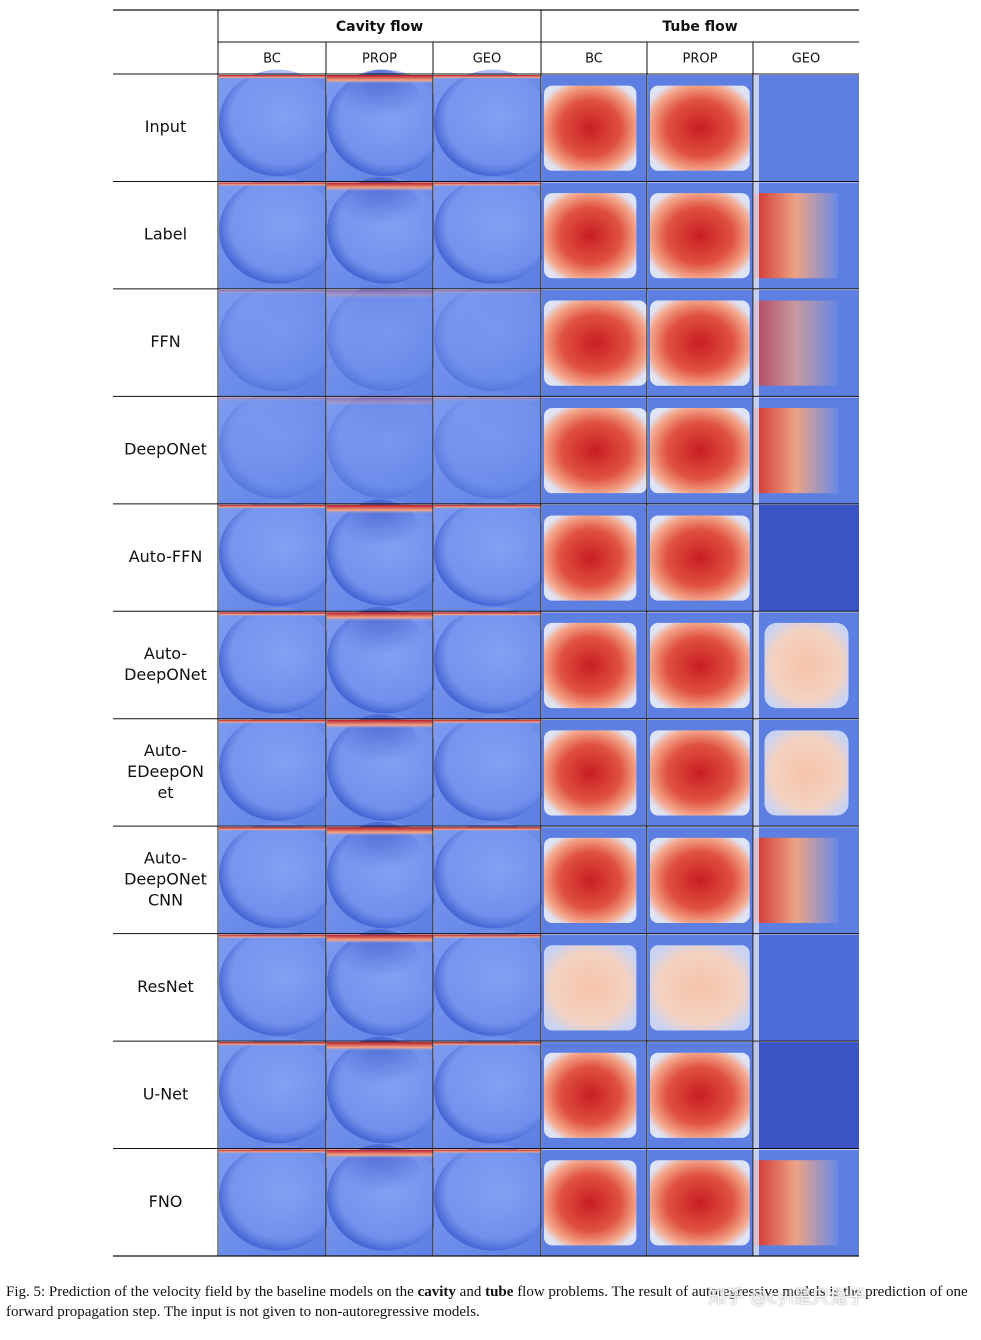  Describe the element at coordinates (165, 234) in the screenshot. I see `row-label: Label` at that location.